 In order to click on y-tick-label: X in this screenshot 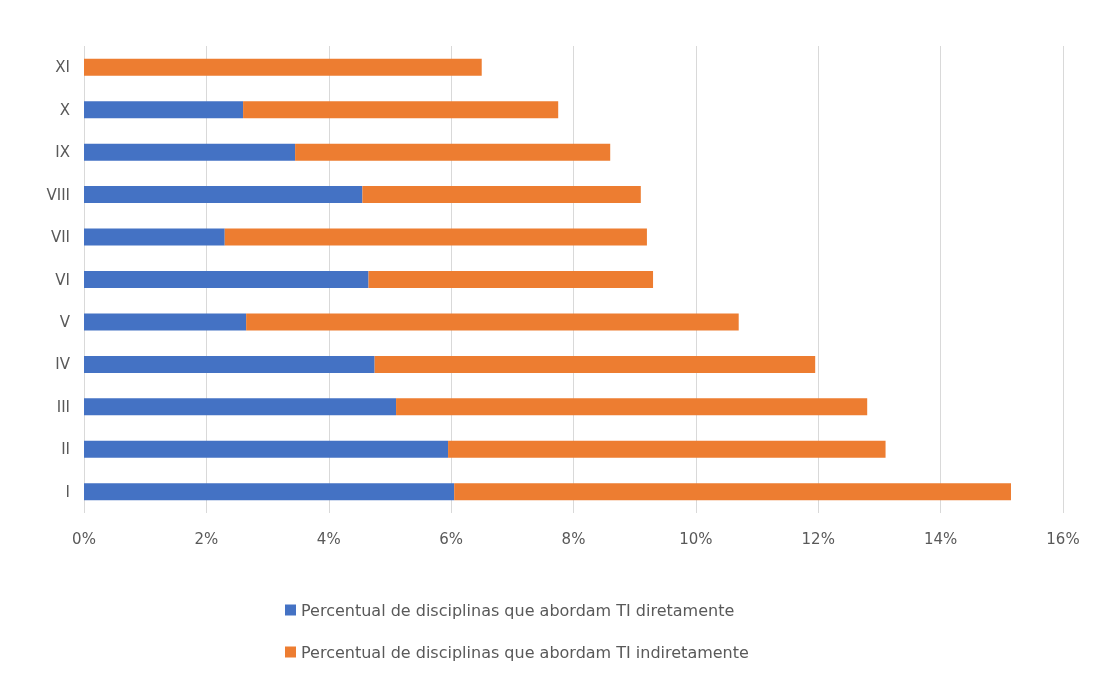, I will do `click(64, 109)`.